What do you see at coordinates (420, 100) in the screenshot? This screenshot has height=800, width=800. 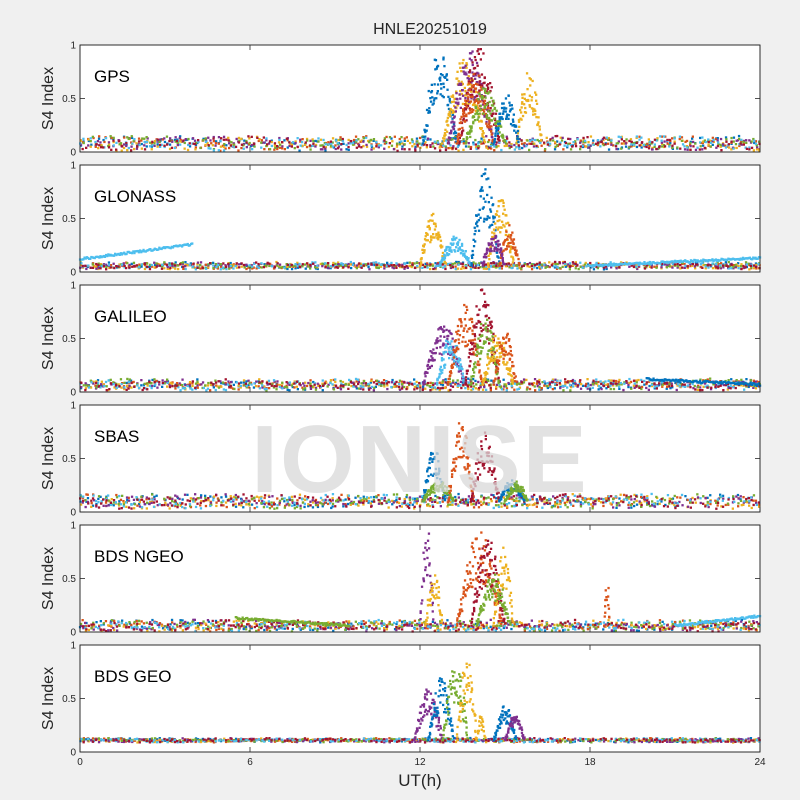 I see `scatter-points` at bounding box center [420, 100].